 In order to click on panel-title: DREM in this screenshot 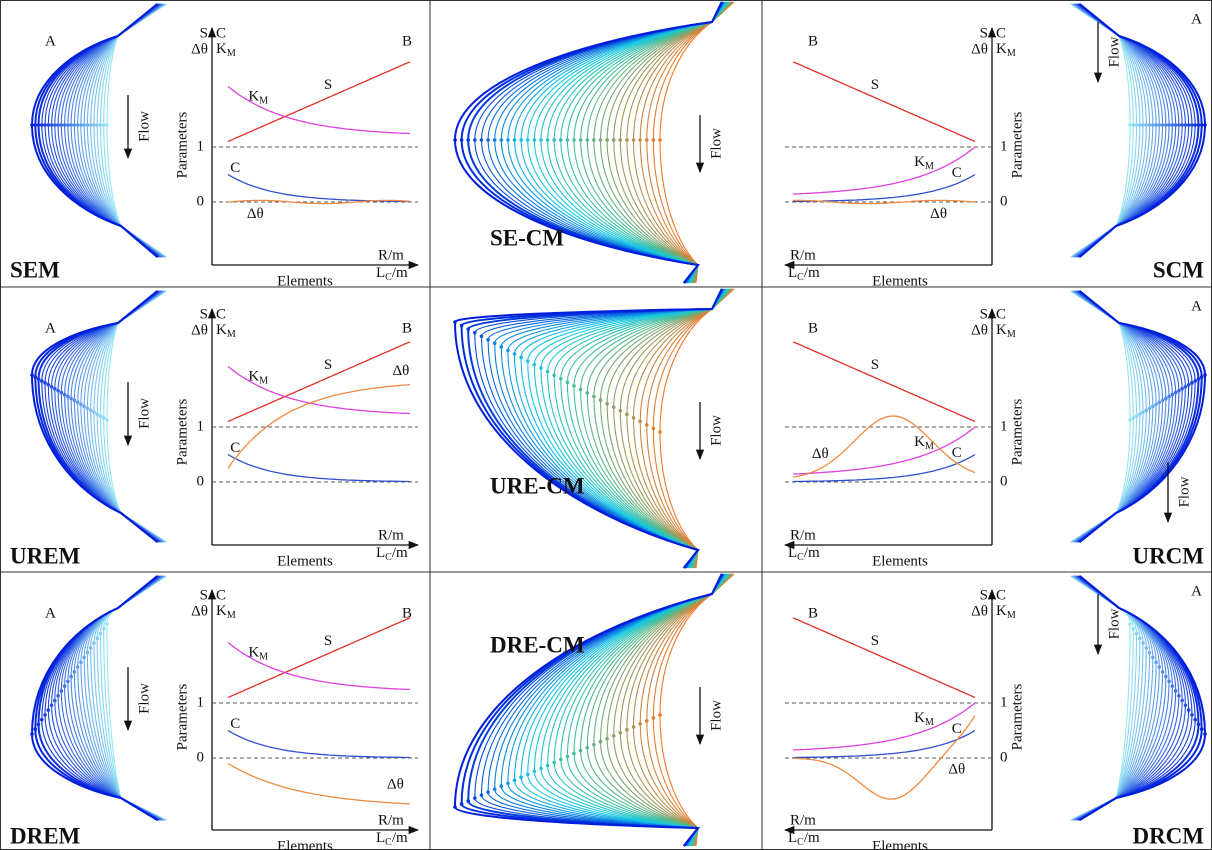, I will do `click(45, 835)`.